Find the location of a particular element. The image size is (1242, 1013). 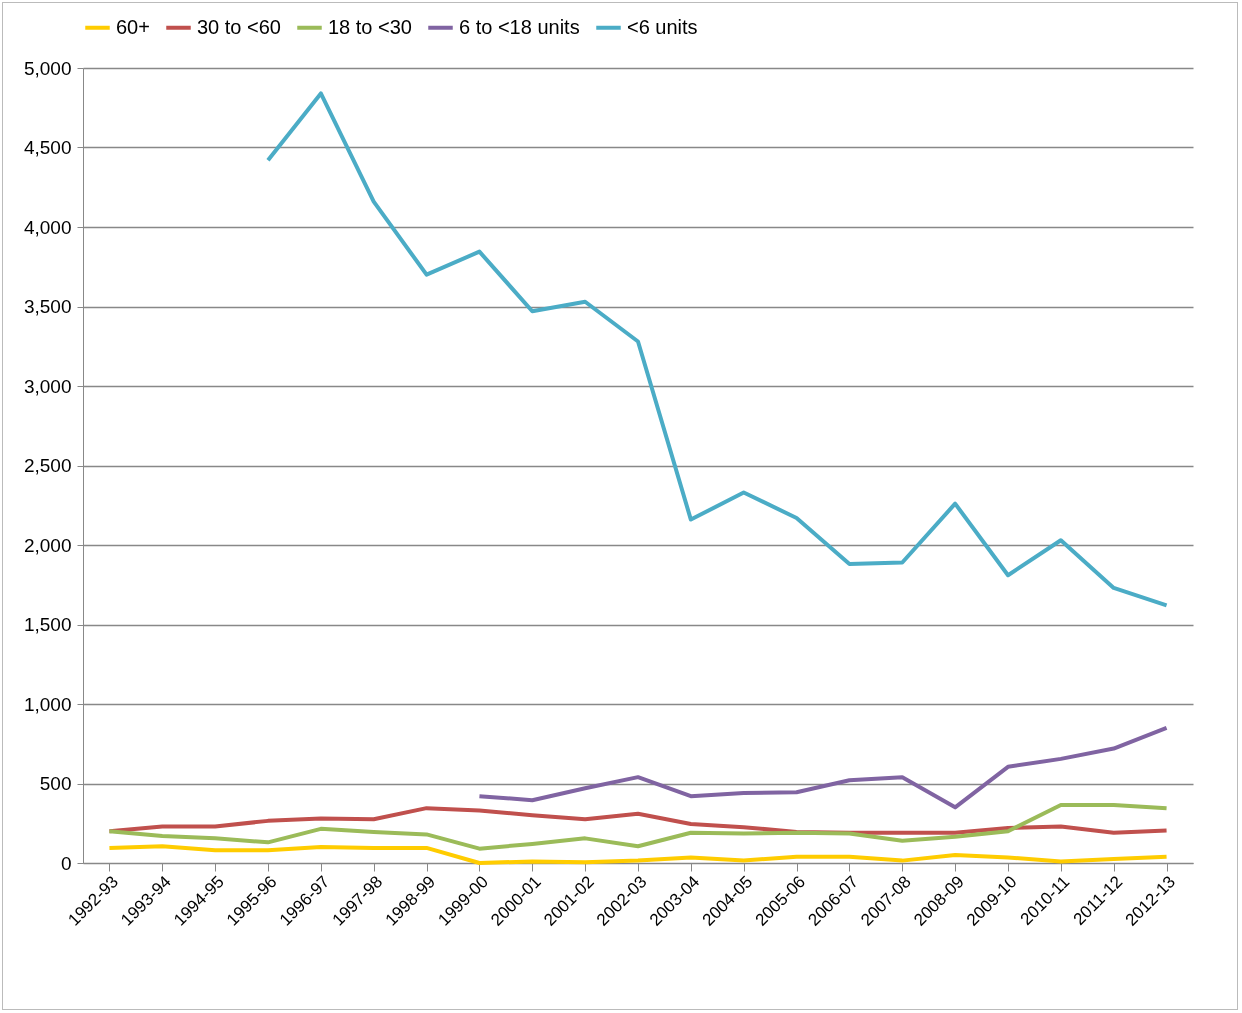

y-tick-label: 500 is located at coordinates (55, 783).